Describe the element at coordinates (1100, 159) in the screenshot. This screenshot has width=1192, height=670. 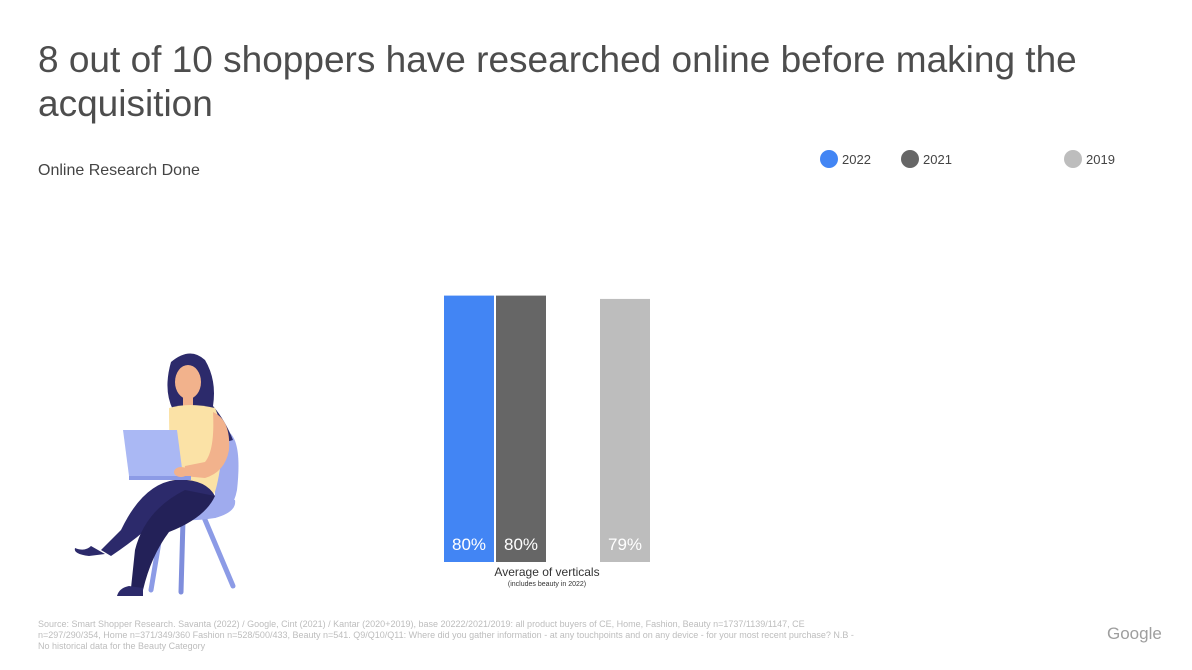
I see `legend-label-2019: 2019` at that location.